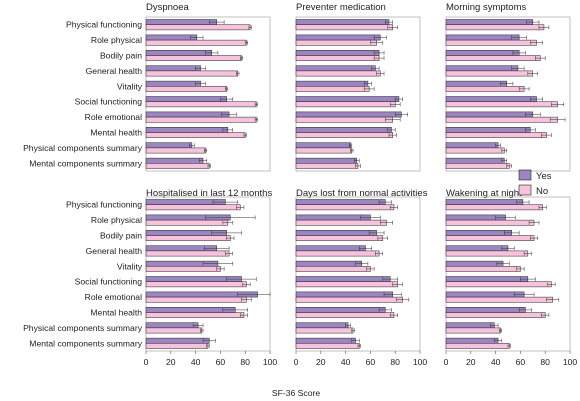 This screenshot has height=401, width=580. I want to click on panel-title: Dyspnoea, so click(167, 7).